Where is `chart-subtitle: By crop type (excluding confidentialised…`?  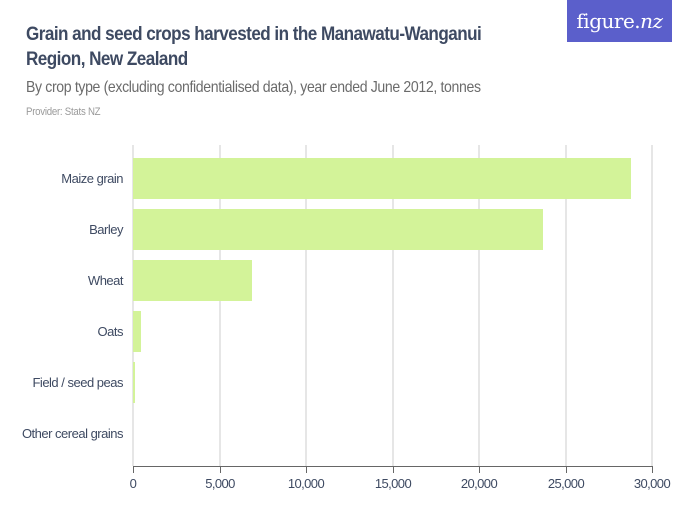
chart-subtitle: By crop type (excluding confidentialised… is located at coordinates (253, 87).